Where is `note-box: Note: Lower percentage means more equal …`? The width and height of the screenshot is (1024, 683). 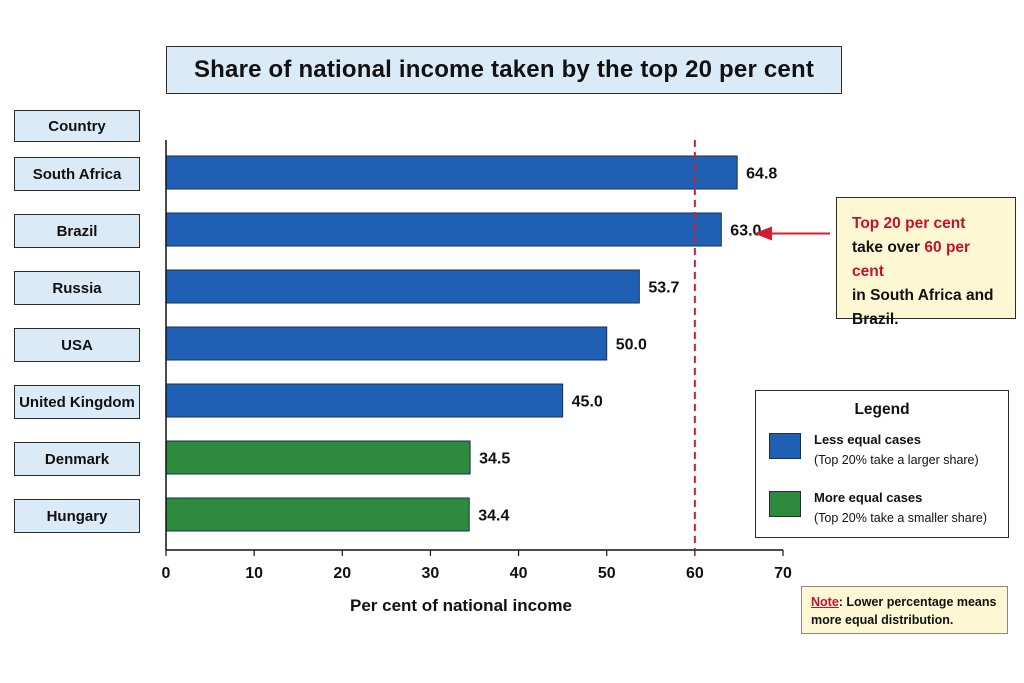
note-box: Note: Lower percentage means more equal … is located at coordinates (904, 610).